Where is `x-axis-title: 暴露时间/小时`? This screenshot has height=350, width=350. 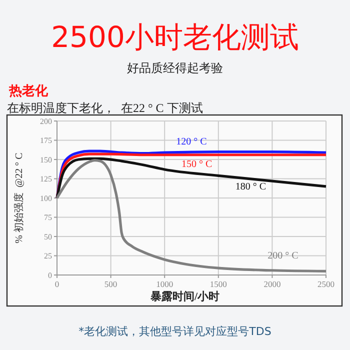 x-axis-title: 暴露时间/小时 is located at coordinates (184, 296).